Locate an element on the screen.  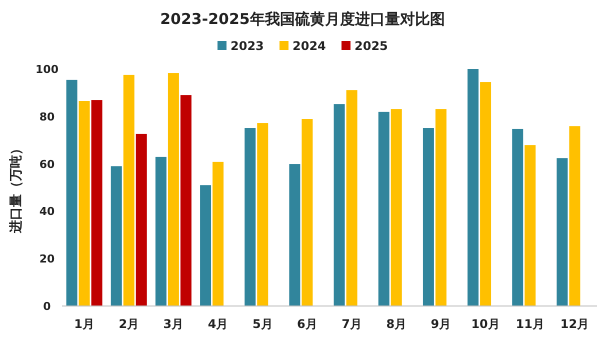
y-tick-label: 0 is located at coordinates (47, 306).